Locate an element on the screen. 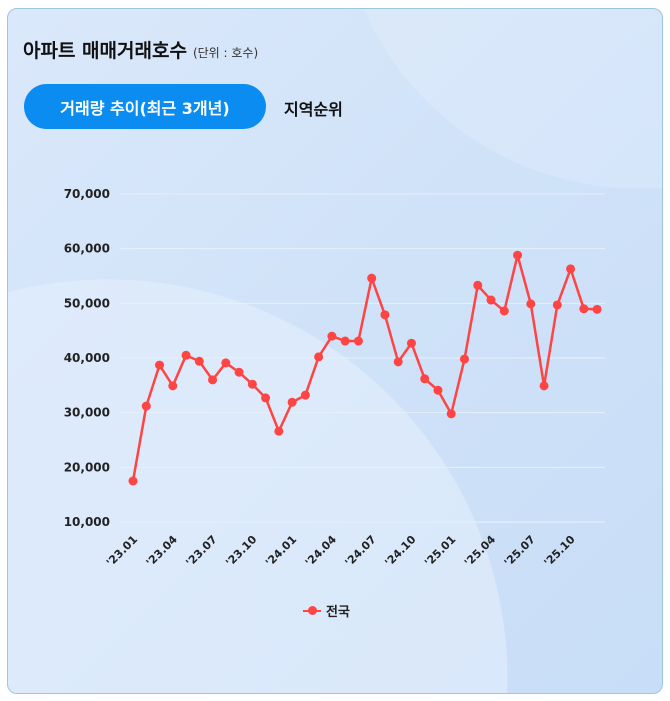 The width and height of the screenshot is (670, 701). page-title: 아파트 매매거래호수 (단위 : 호수) is located at coordinates (140, 49).